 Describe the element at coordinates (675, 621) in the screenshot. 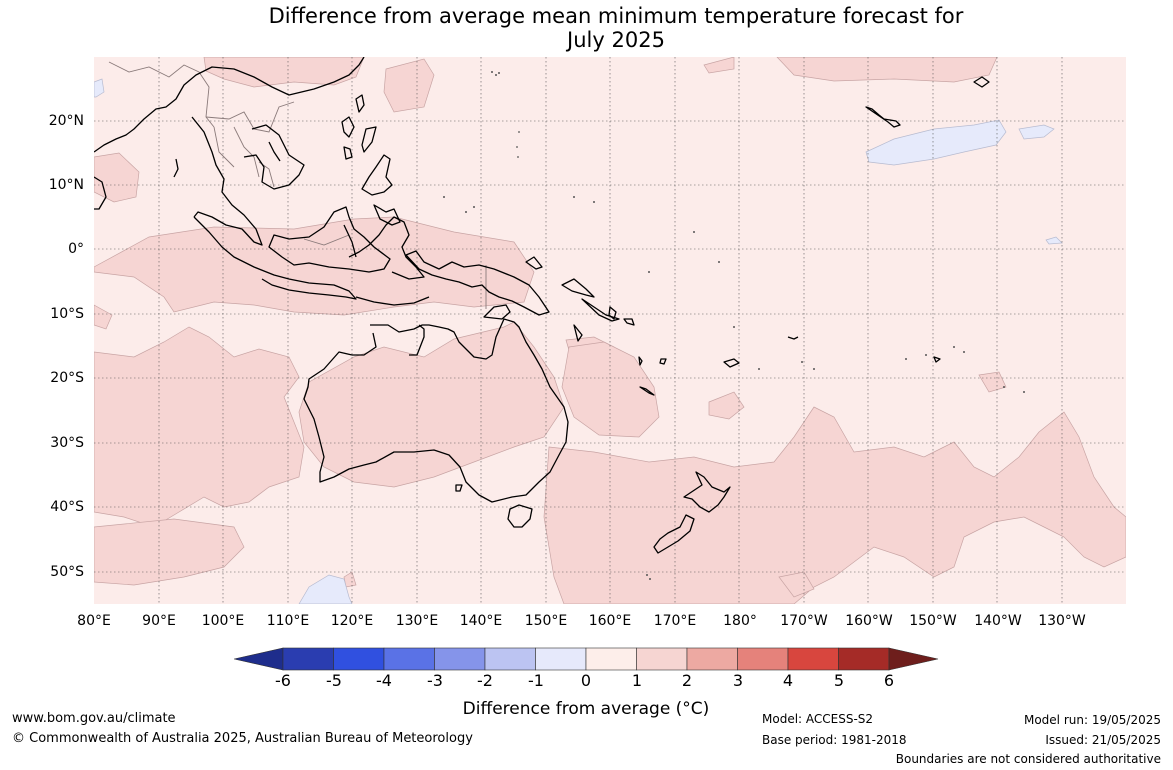

I see `lon-label-170e: 170°E` at that location.